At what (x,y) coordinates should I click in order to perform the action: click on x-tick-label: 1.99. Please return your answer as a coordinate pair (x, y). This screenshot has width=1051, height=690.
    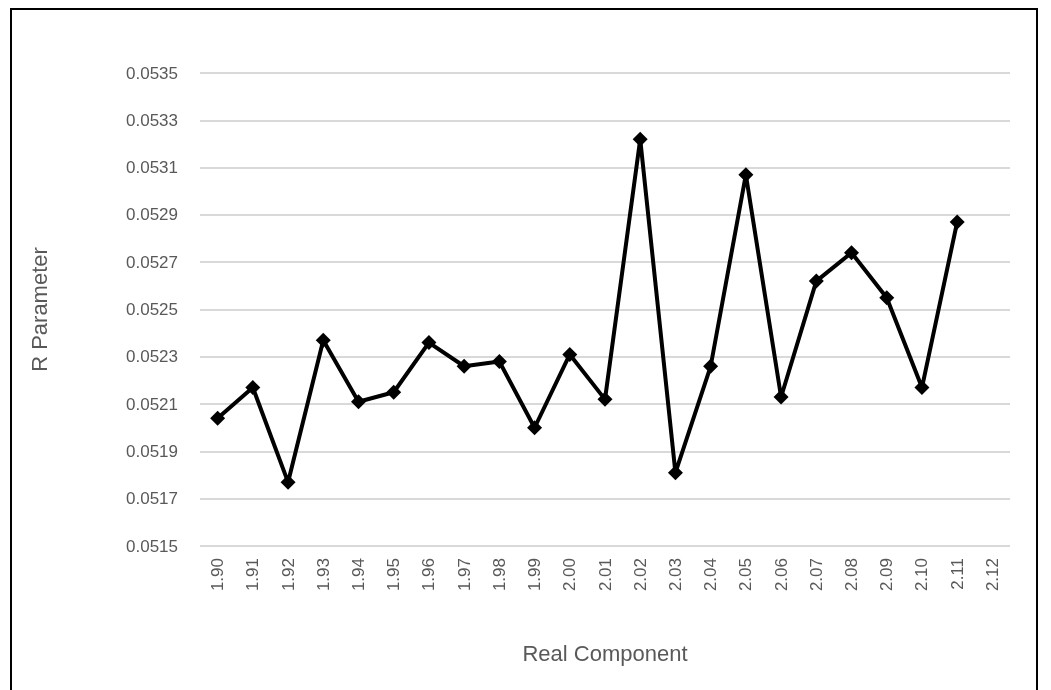
    Looking at the image, I should click on (535, 575).